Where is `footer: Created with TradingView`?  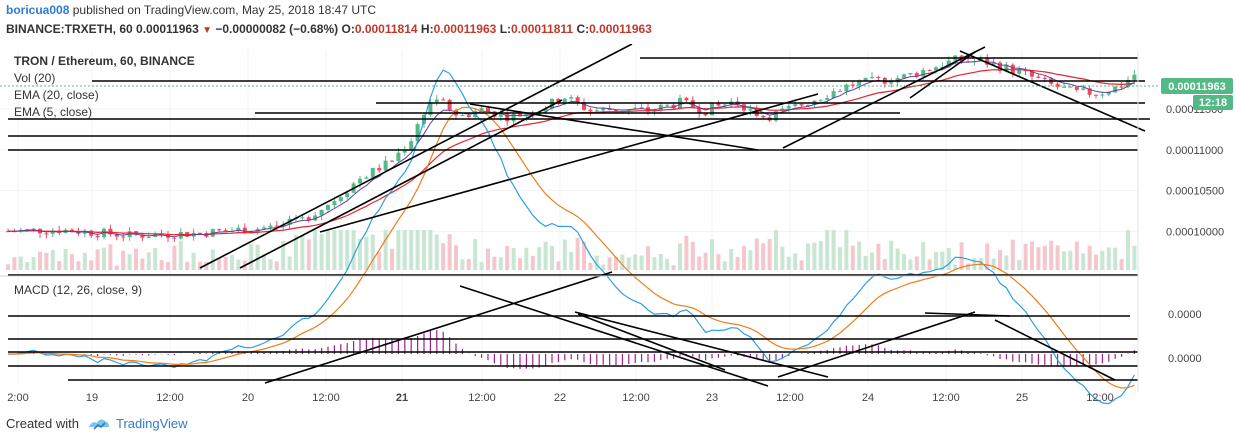
footer: Created with TradingView is located at coordinates (618, 424).